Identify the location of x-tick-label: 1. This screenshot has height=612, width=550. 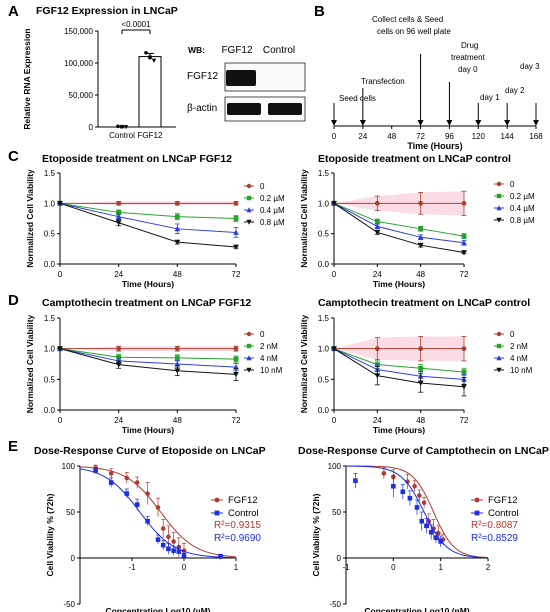
(236, 567).